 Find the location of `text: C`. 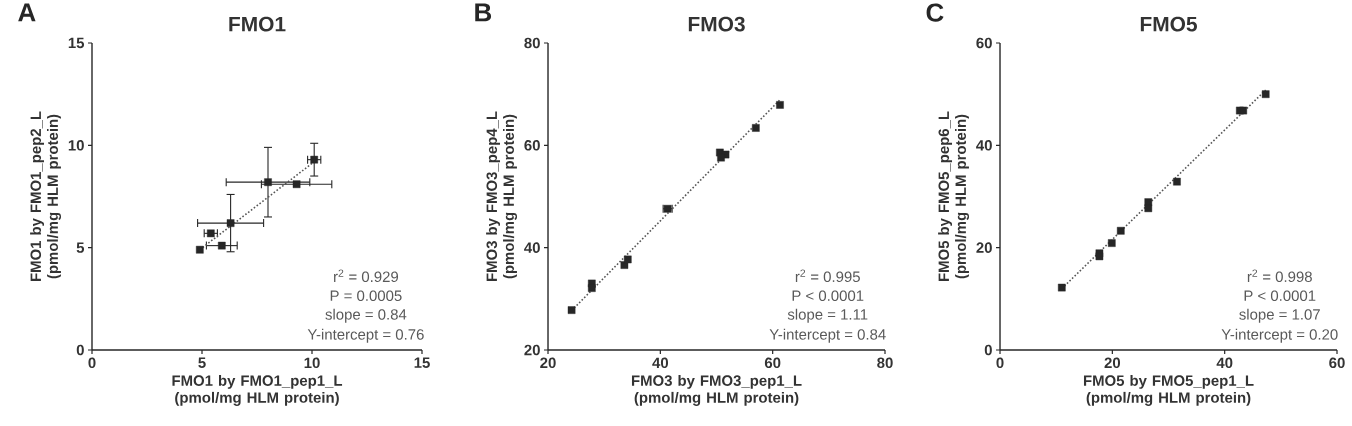

text: C is located at coordinates (935, 12).